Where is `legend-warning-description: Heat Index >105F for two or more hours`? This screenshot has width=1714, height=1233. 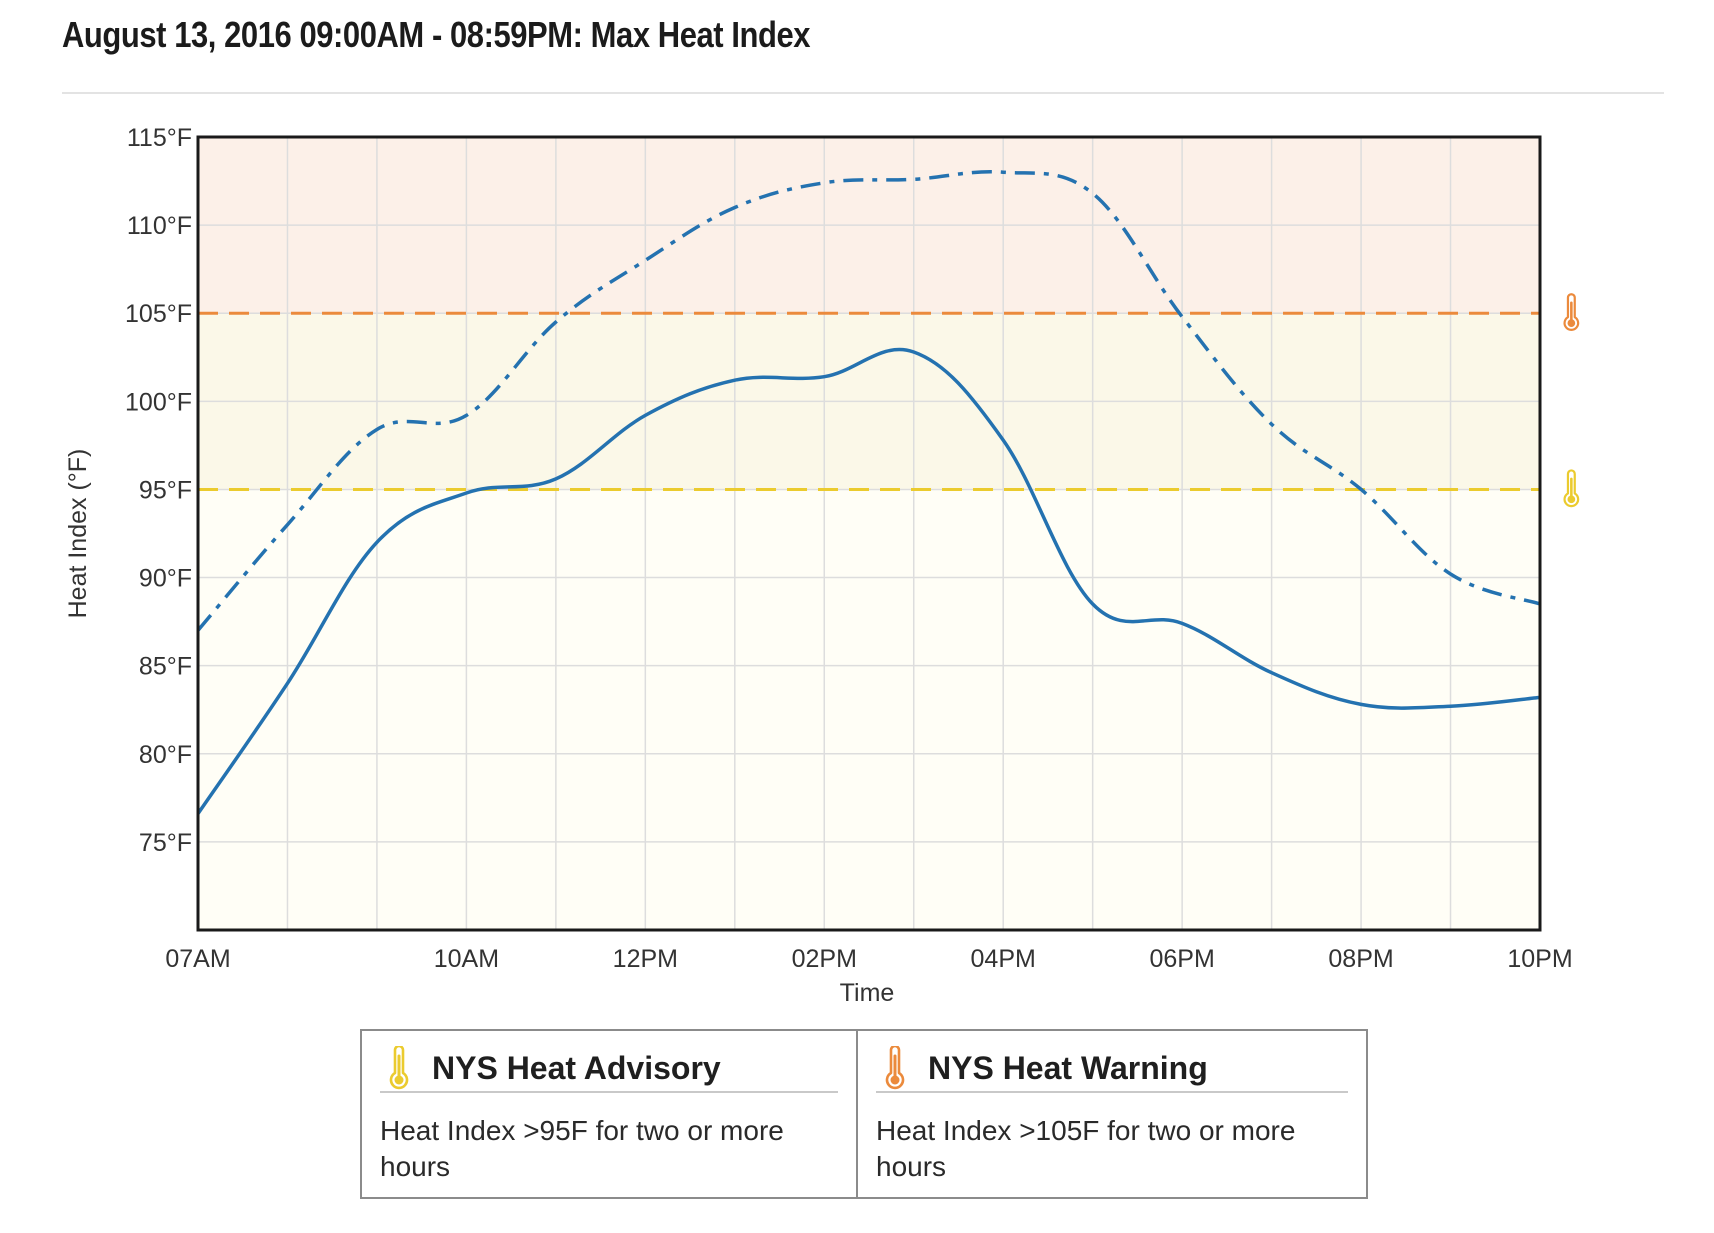
legend-warning-description: Heat Index >105F for two or more hours is located at coordinates (1086, 1148).